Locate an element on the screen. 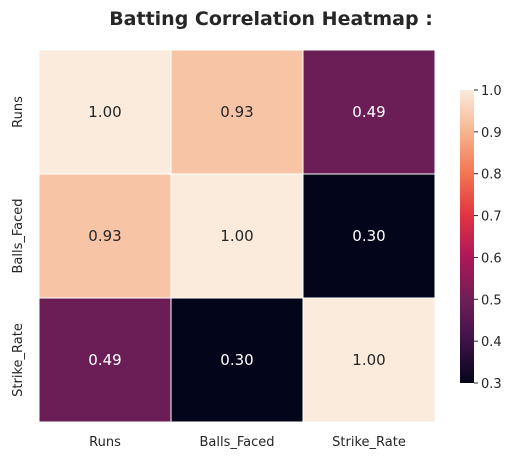 The image size is (518, 460). x-tick-label: Strike_Rate is located at coordinates (369, 442).